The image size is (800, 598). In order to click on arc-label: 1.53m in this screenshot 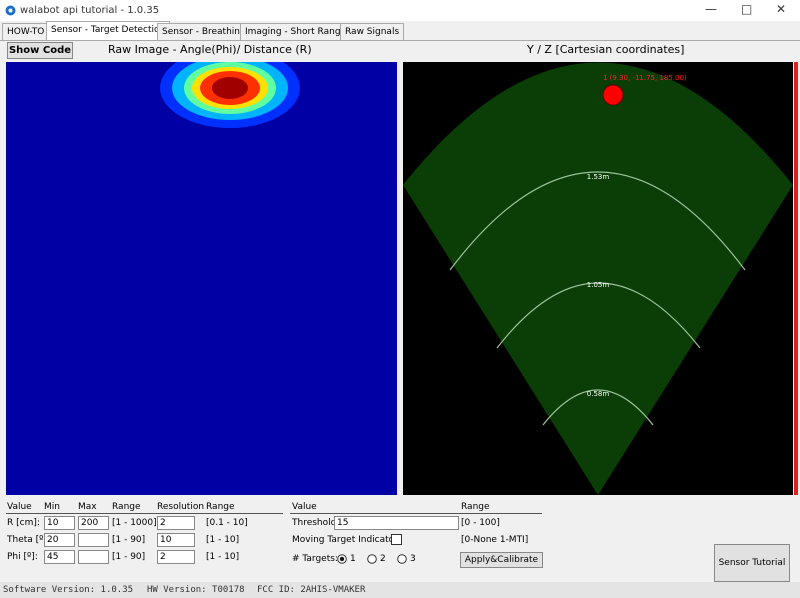, I will do `click(598, 177)`.